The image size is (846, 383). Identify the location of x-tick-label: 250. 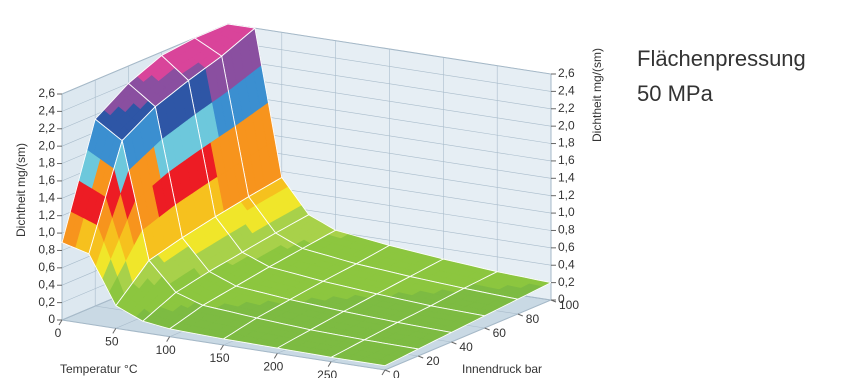
(327, 373).